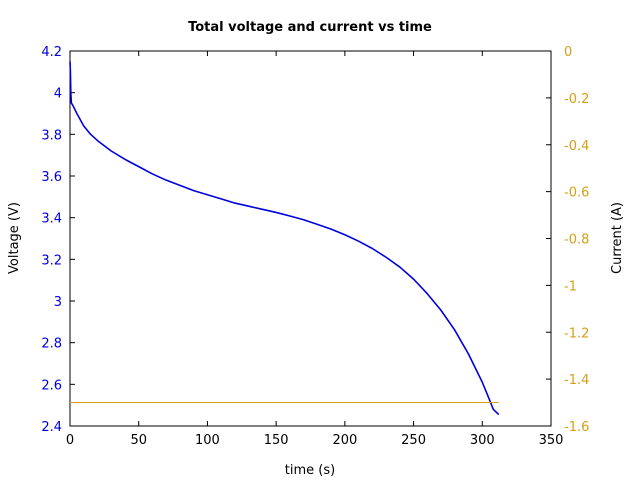  I want to click on x-tick-label: 150, so click(276, 440).